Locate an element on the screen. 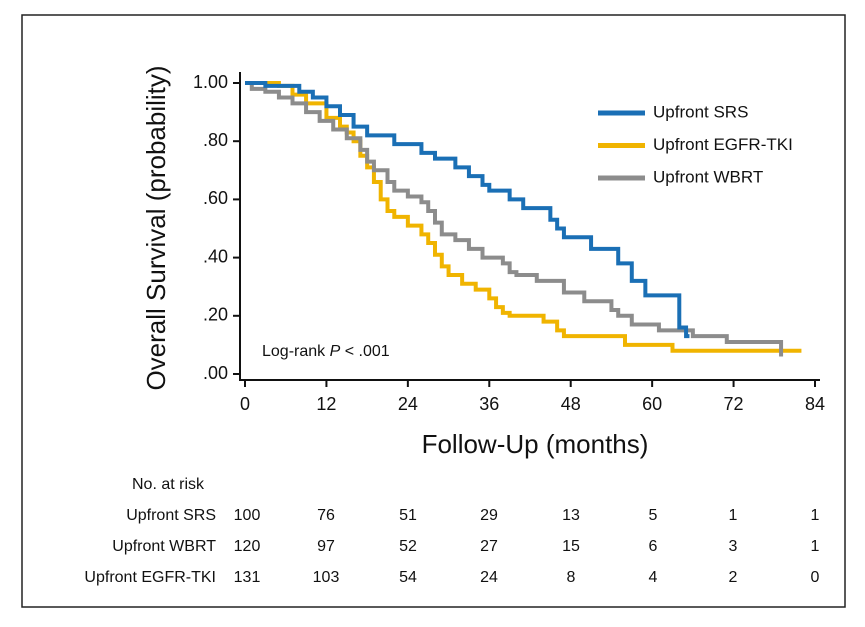  legend-label: Upfront SRS is located at coordinates (700, 111).